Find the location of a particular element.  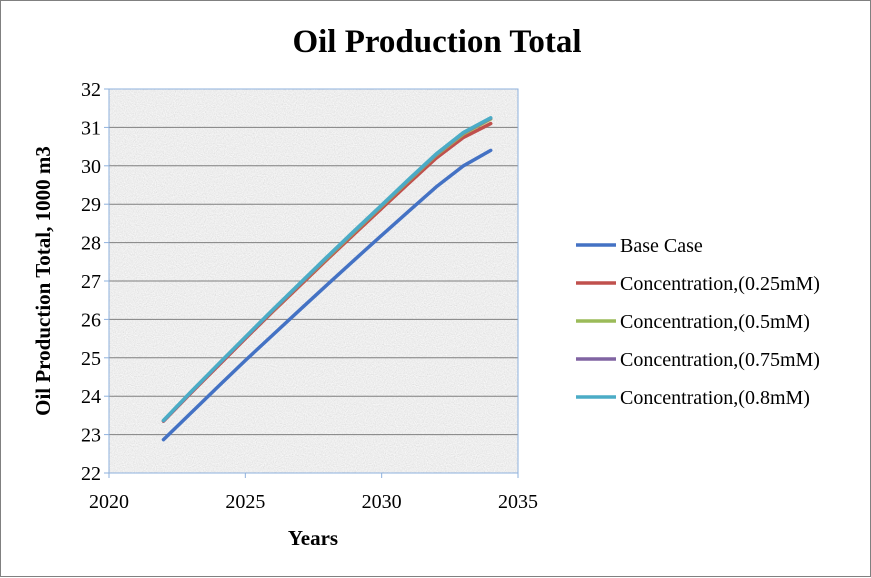

y-tick-label: 28 is located at coordinates (91, 244).